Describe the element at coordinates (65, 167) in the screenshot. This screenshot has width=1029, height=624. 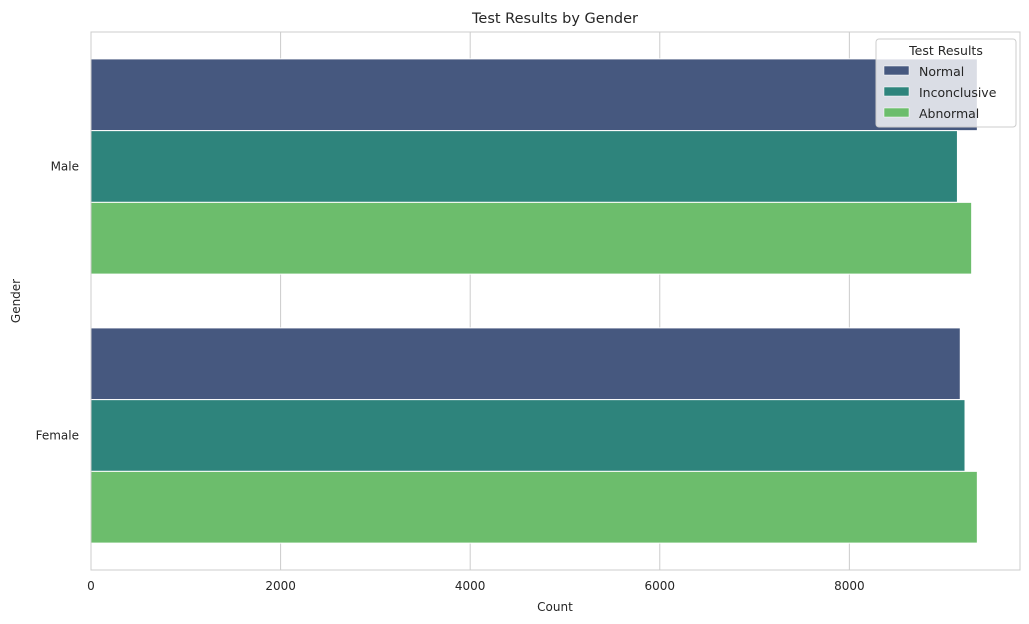
I see `y-tick-label: Male` at that location.